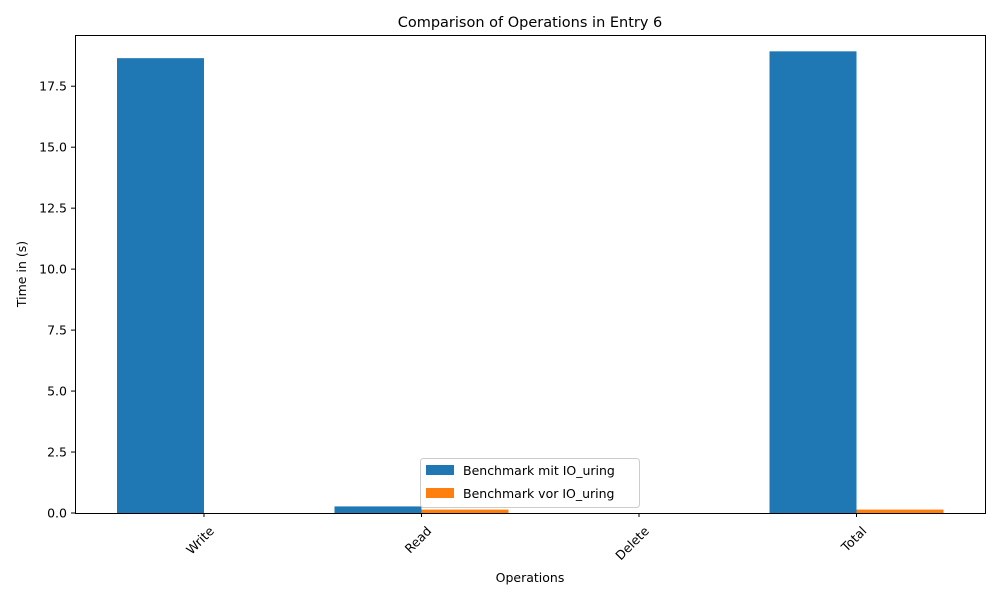  What do you see at coordinates (160, 285) in the screenshot?
I see `bar-1-write` at bounding box center [160, 285].